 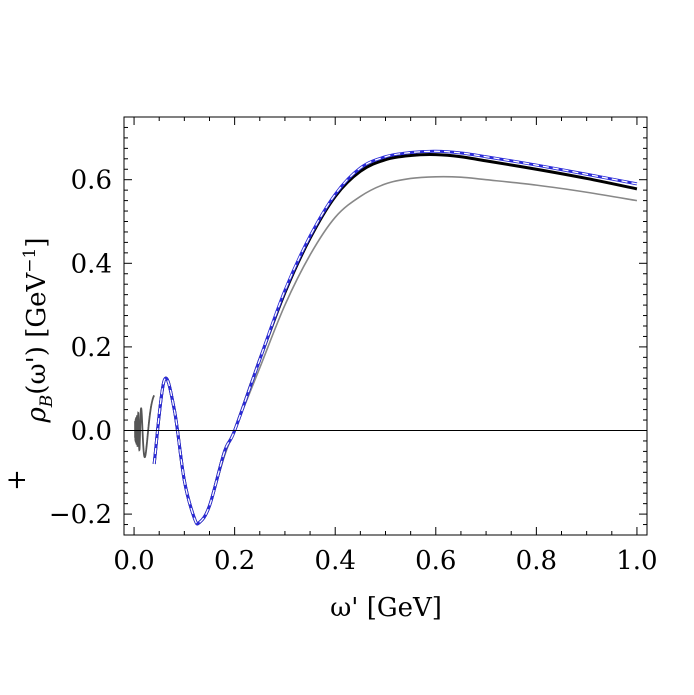 I want to click on ylabel-arg: (ω') [GeV, so click(x=37, y=333).